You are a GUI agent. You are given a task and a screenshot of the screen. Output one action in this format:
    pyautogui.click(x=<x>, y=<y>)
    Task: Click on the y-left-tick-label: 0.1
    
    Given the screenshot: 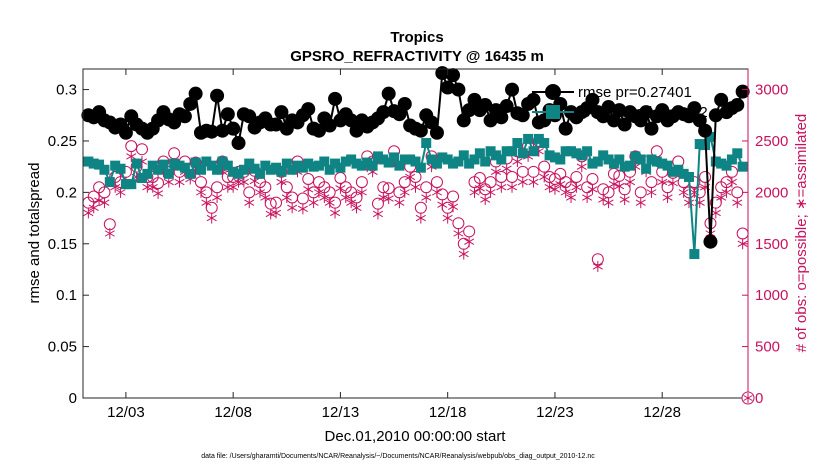 What is the action you would take?
    pyautogui.click(x=66, y=295)
    